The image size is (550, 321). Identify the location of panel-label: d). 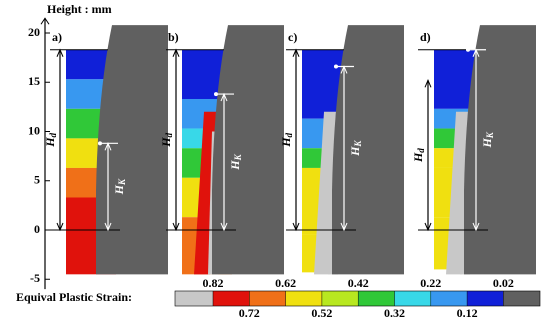
(425, 37).